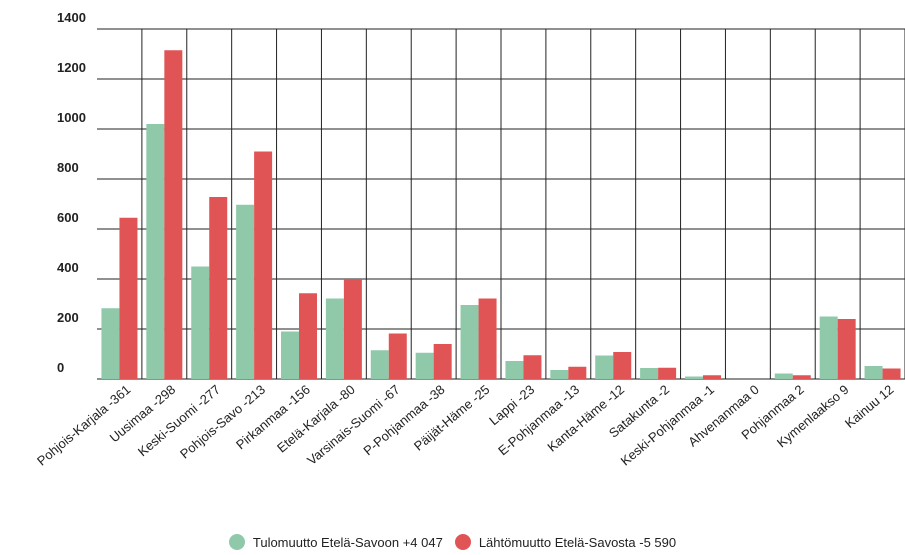 This screenshot has height=555, width=905. What do you see at coordinates (71, 117) in the screenshot?
I see `y-tick-label: 1000` at bounding box center [71, 117].